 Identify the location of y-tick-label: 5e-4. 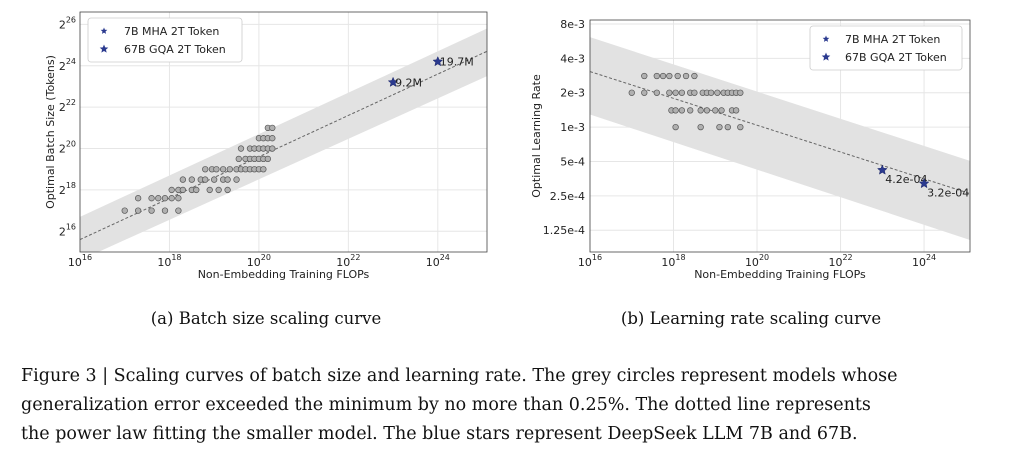
(572, 161).